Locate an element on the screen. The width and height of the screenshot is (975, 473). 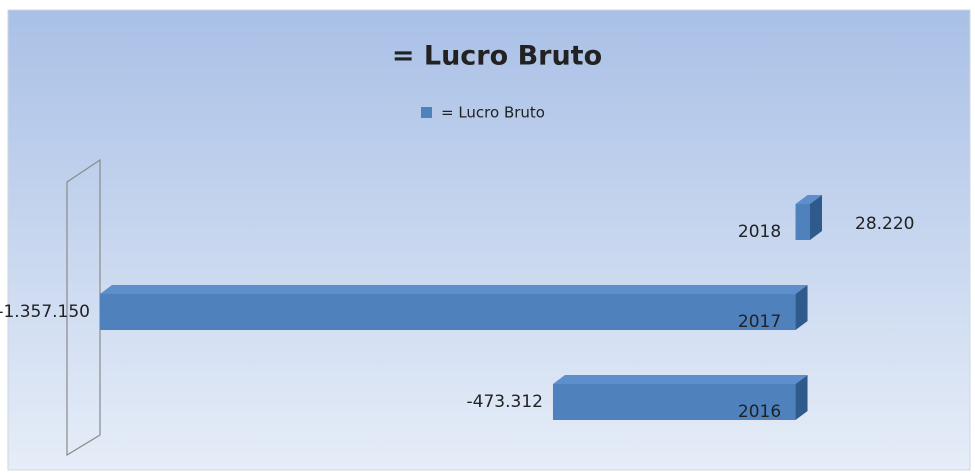
category-label: 2018 is located at coordinates (759, 232).